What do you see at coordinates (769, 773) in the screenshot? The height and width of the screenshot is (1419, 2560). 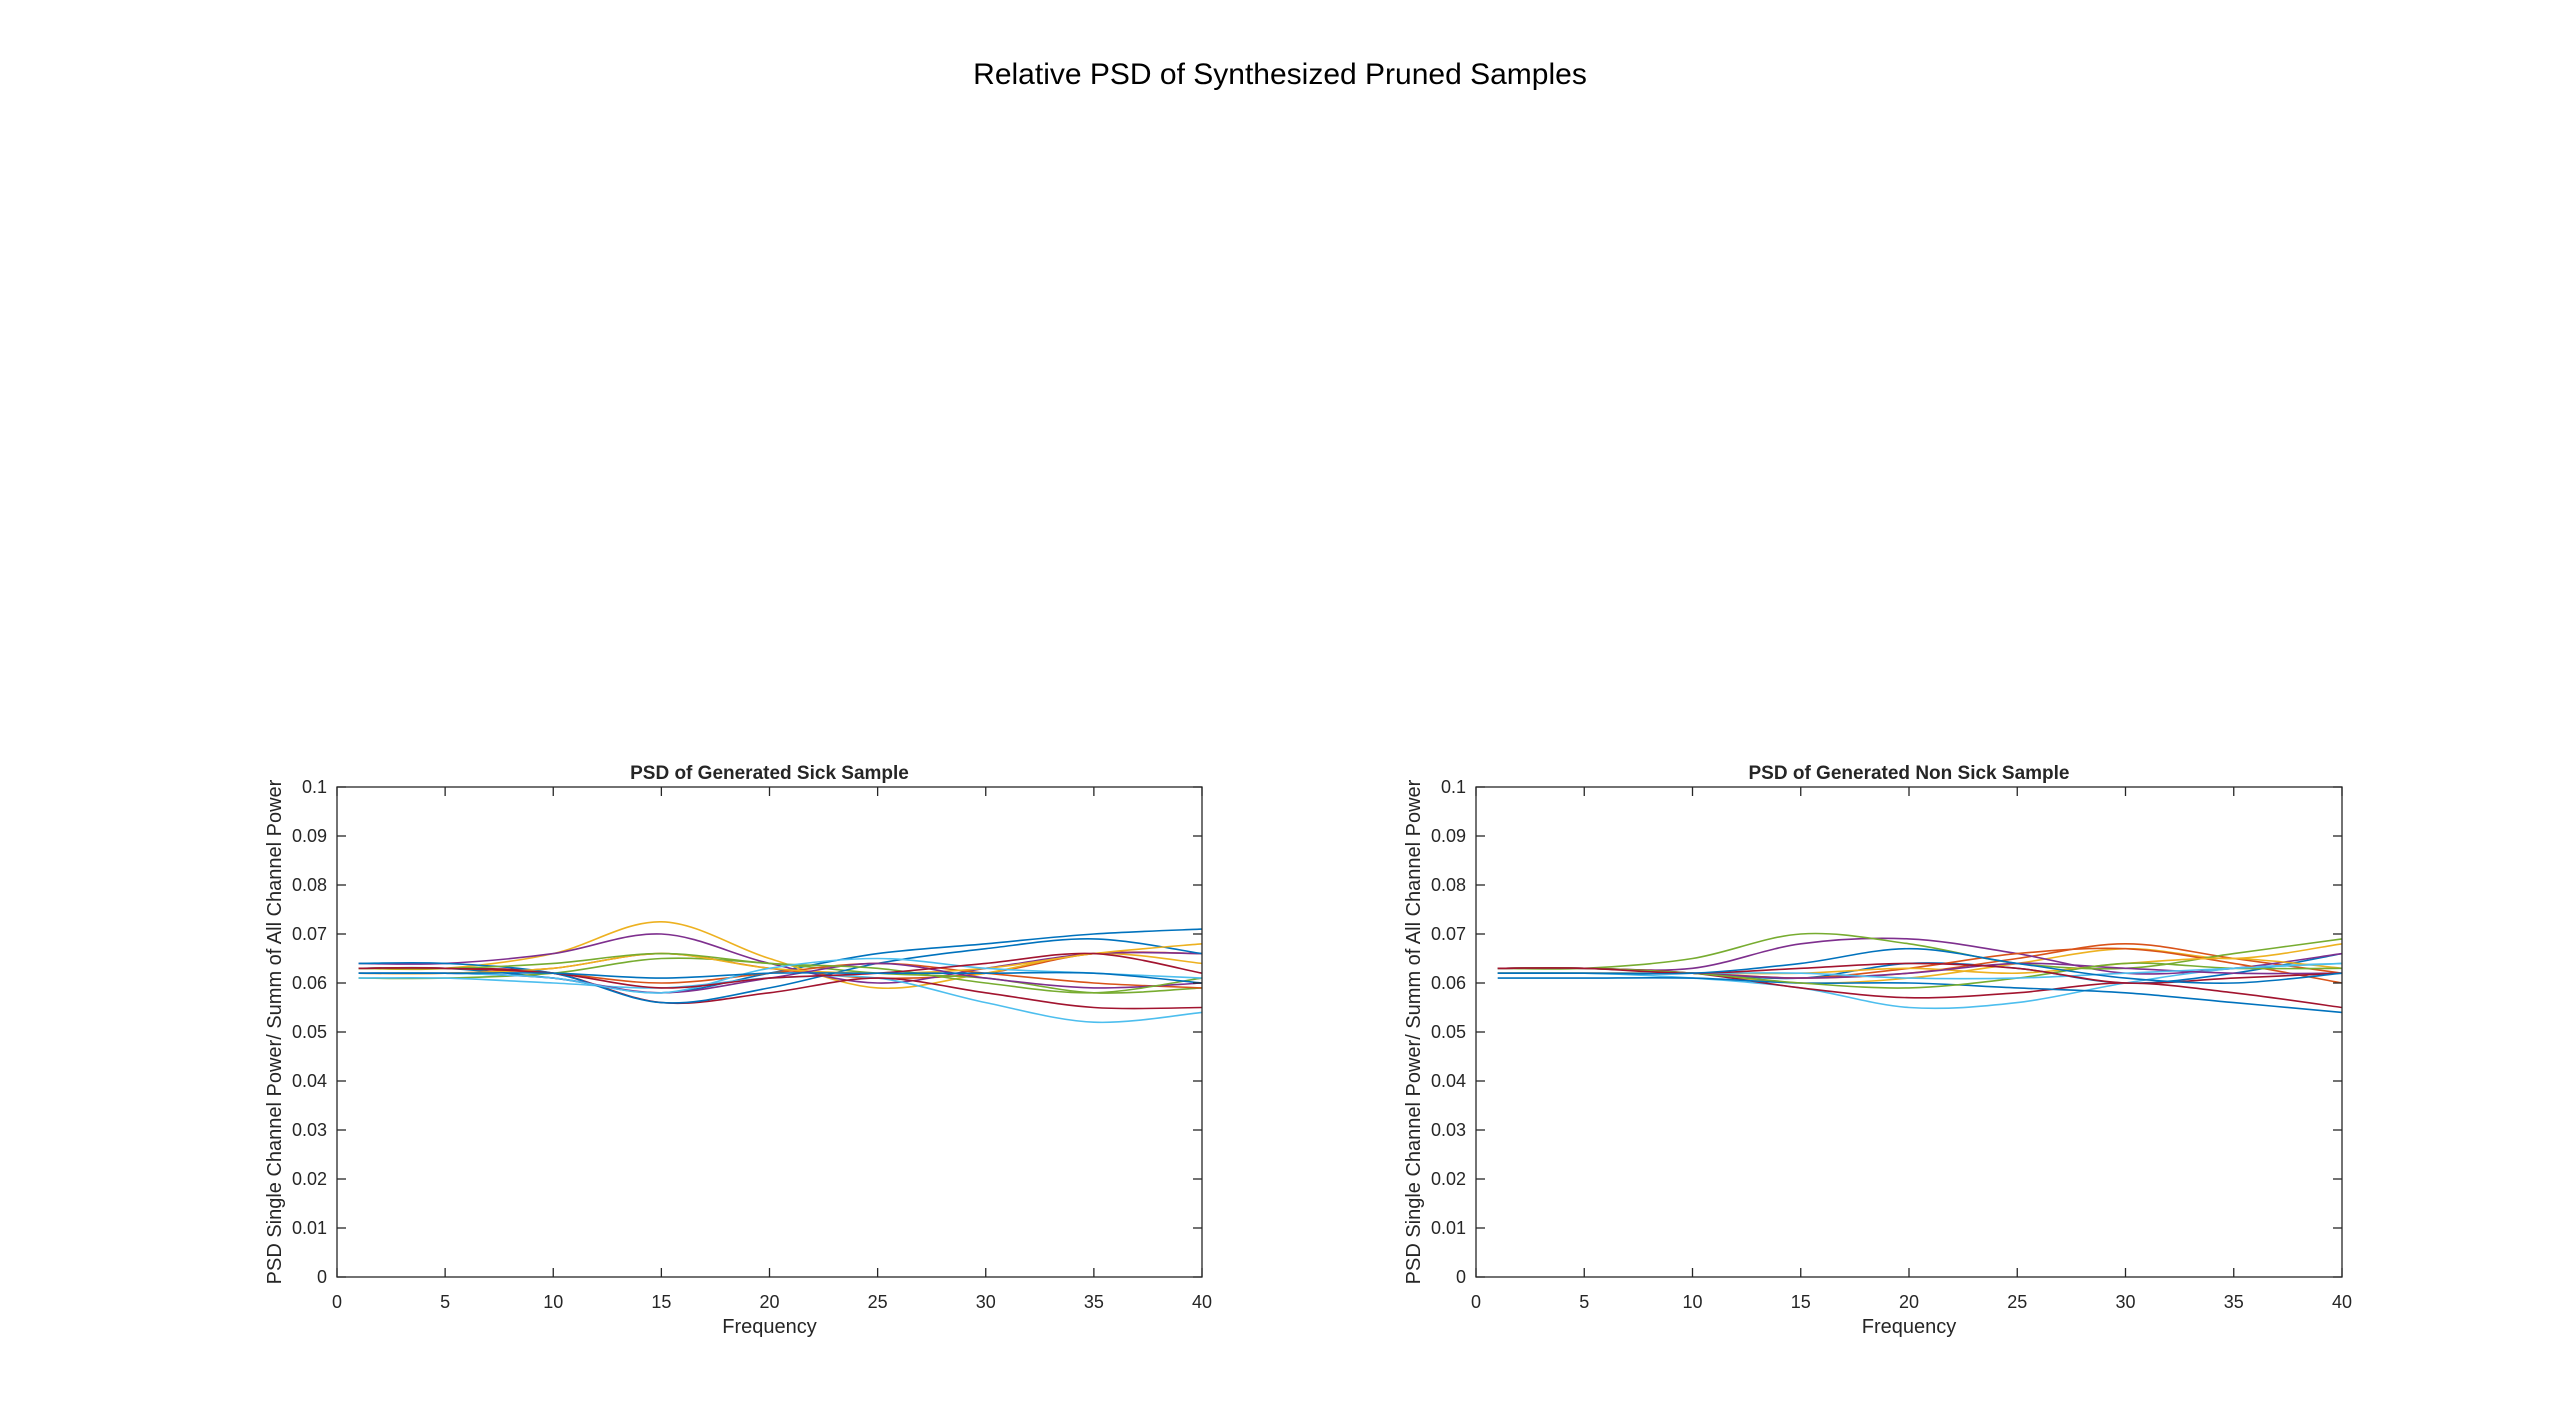 I see `chart-title: PSD of Generated Sick Sample` at bounding box center [769, 773].